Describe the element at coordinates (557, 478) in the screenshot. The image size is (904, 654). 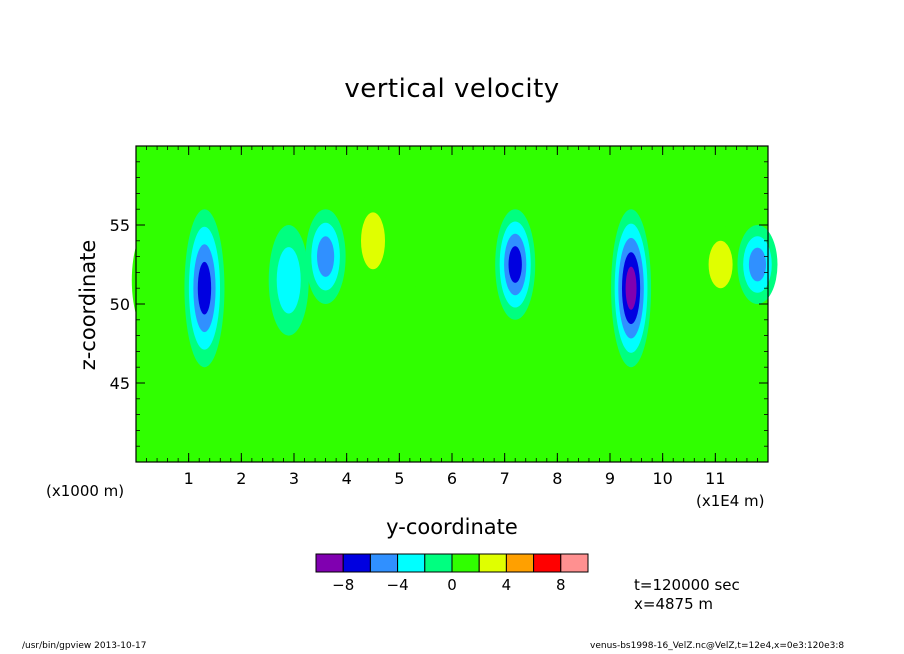
I see `x-tick-label: 8` at that location.